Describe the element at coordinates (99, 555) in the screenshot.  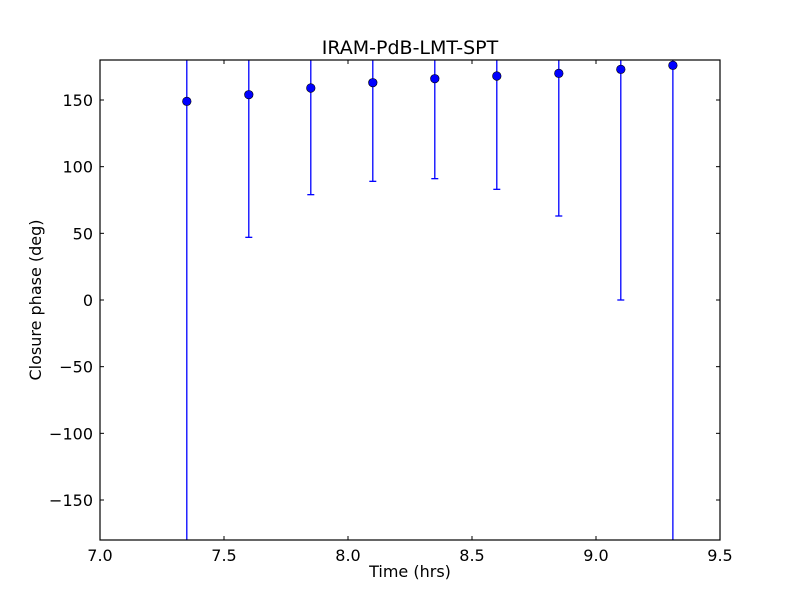
I see `x-tick-label: 7.0` at that location.